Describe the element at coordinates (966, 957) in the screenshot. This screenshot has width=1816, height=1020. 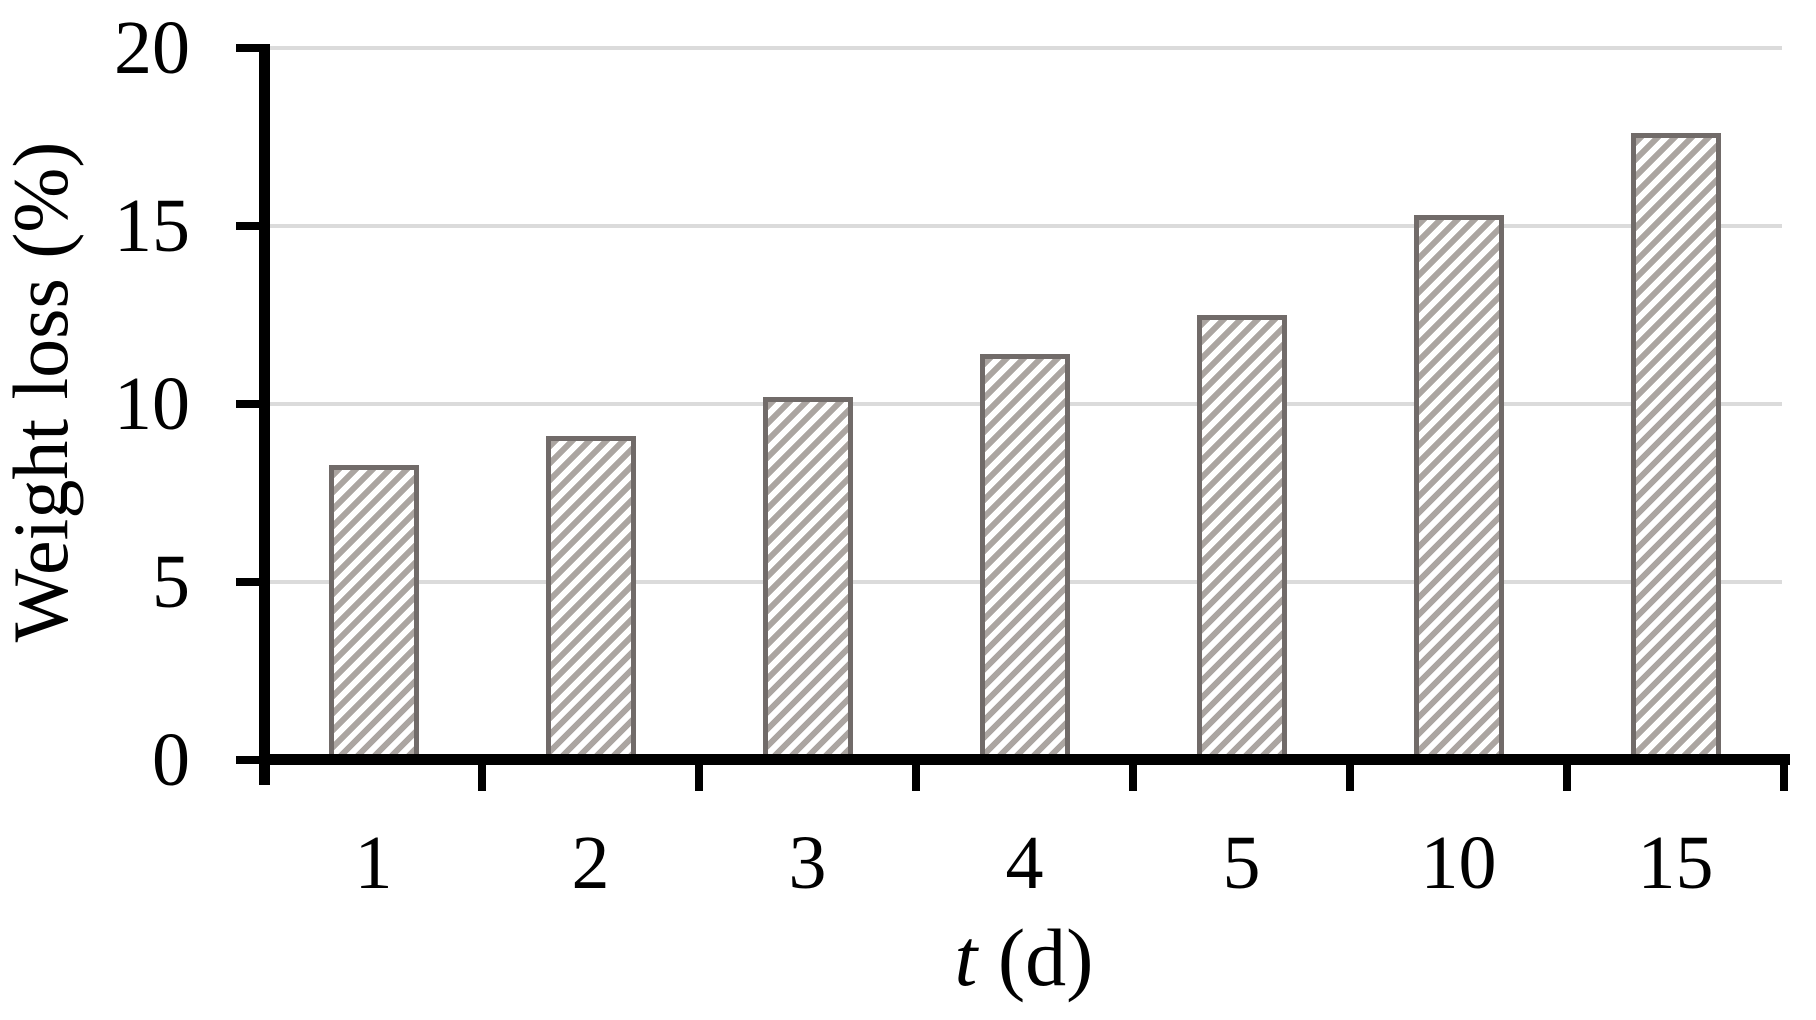
I see `x-axis-title-variable: t` at that location.